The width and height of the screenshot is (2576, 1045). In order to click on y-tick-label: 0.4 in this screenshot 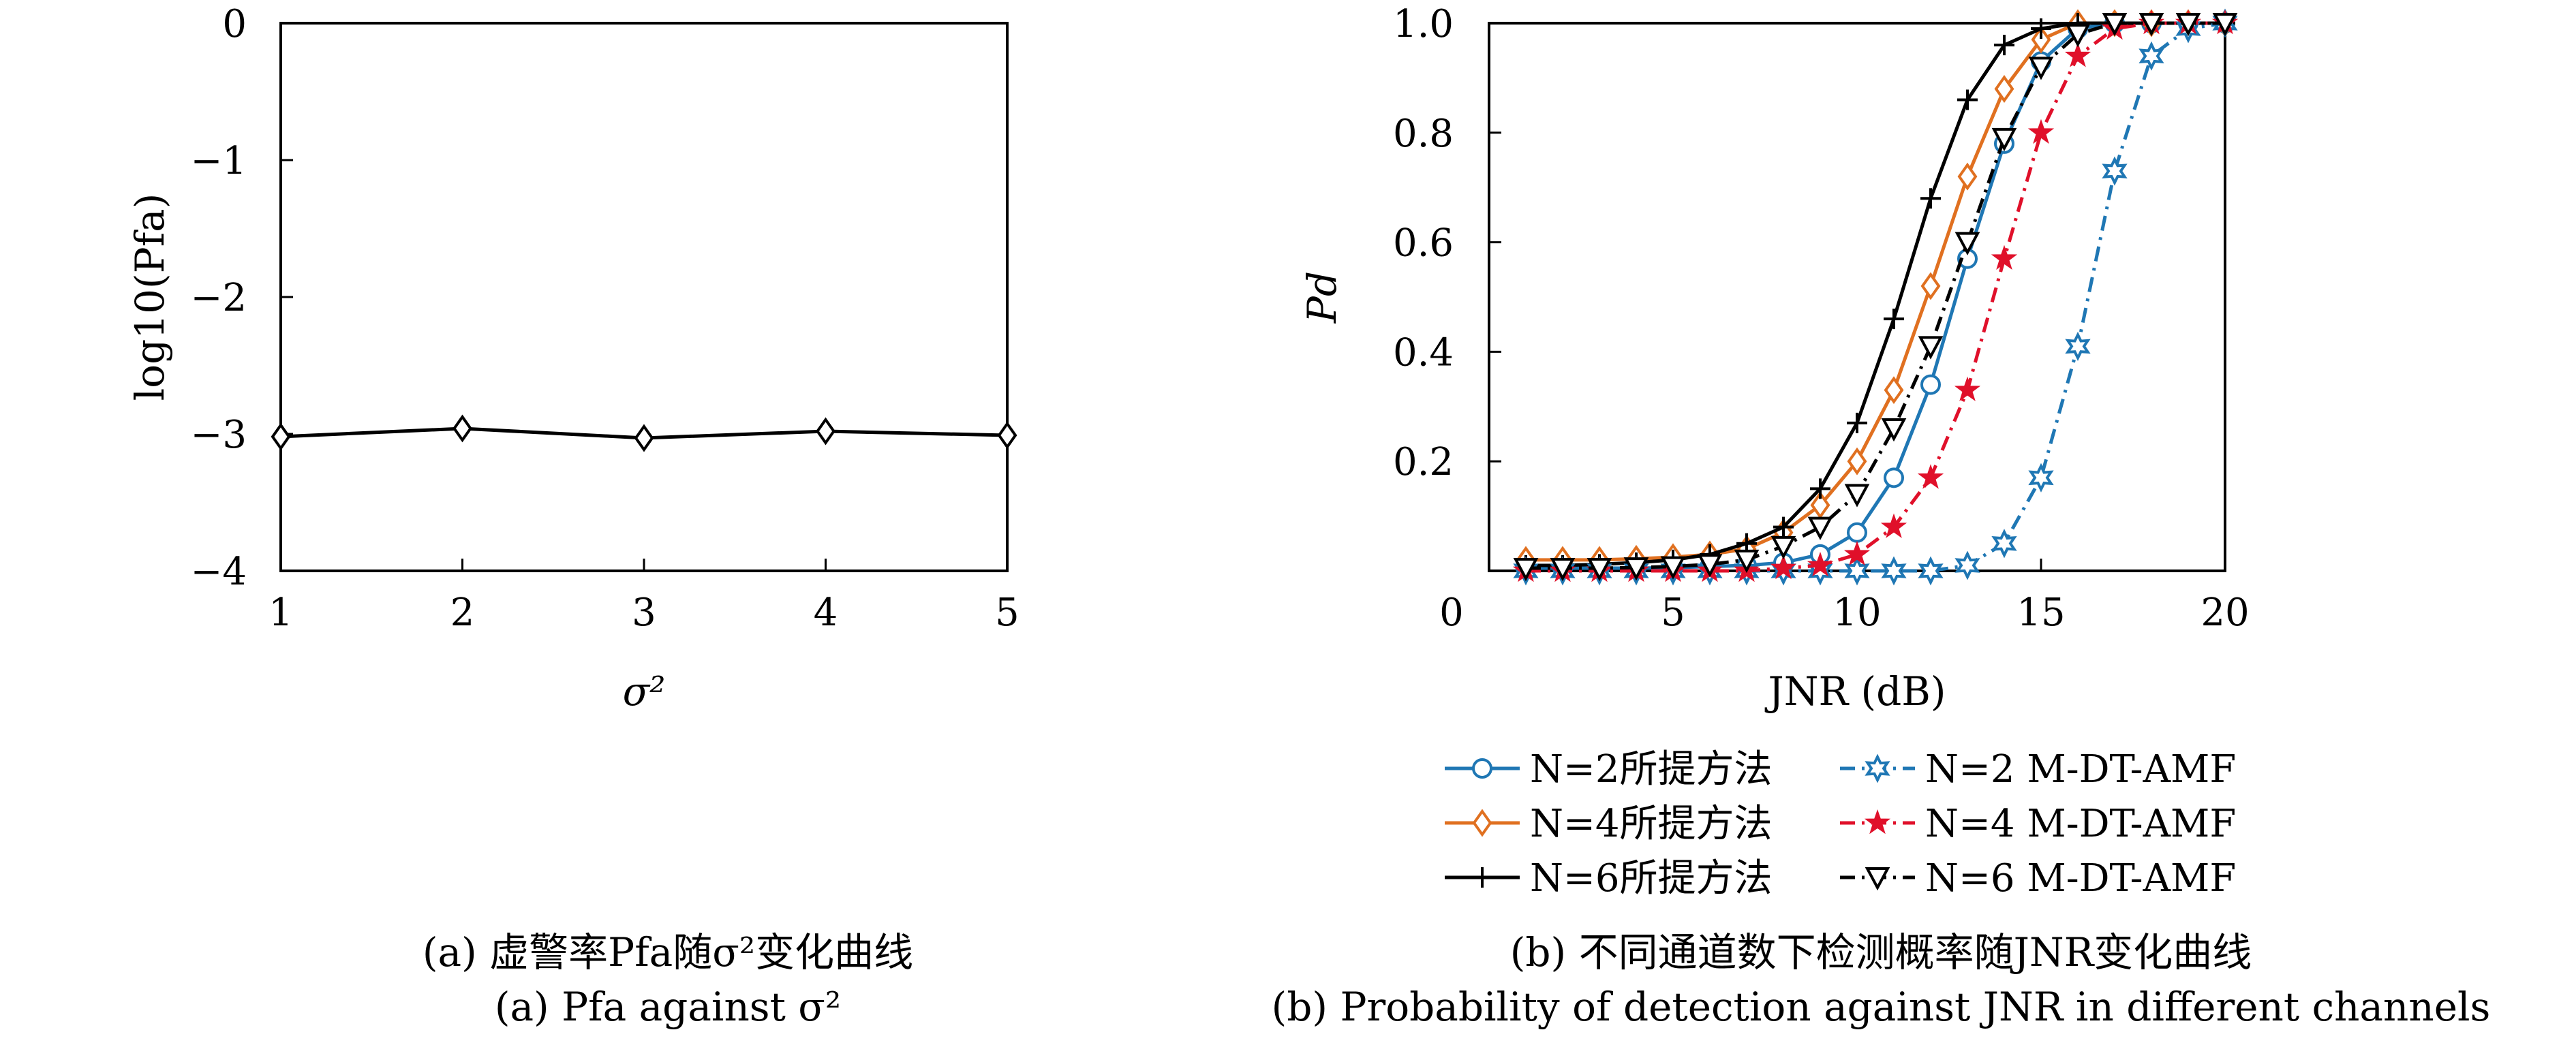, I will do `click(1423, 352)`.